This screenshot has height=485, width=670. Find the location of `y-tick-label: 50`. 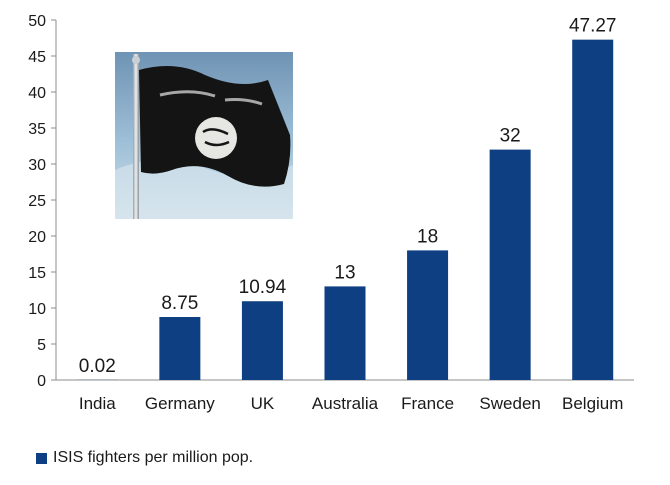

y-tick-label: 50 is located at coordinates (37, 21).